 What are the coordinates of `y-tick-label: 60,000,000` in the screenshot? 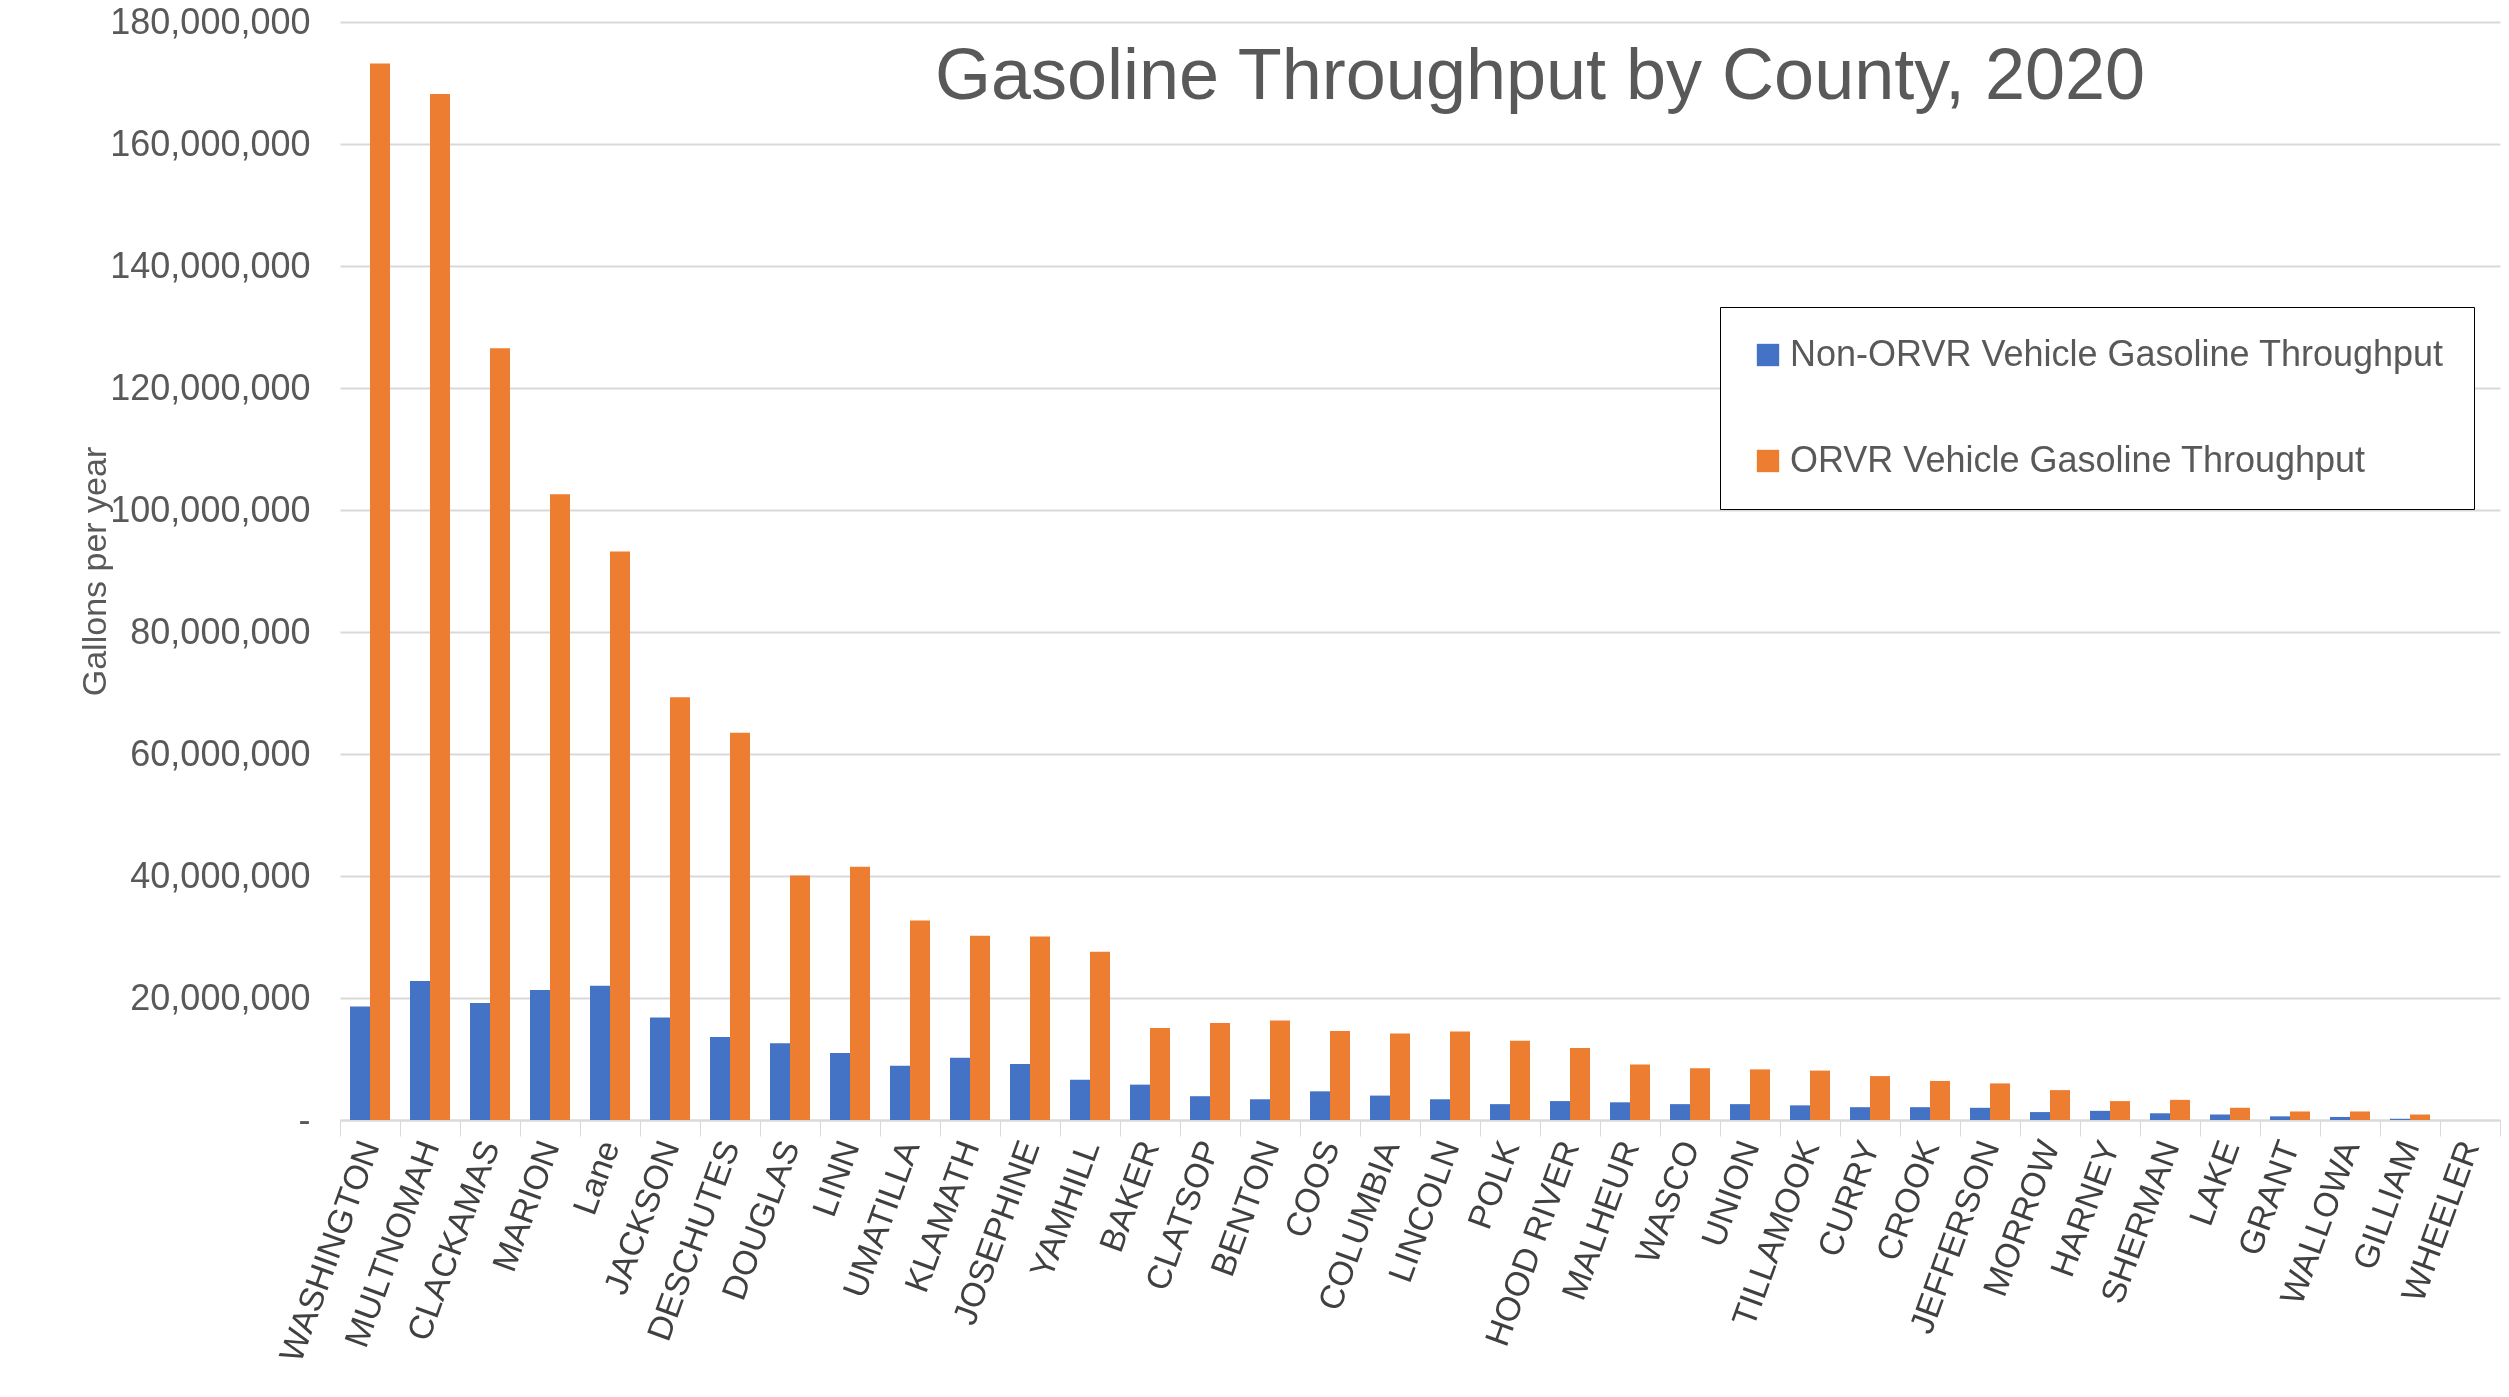 It's located at (220, 753).